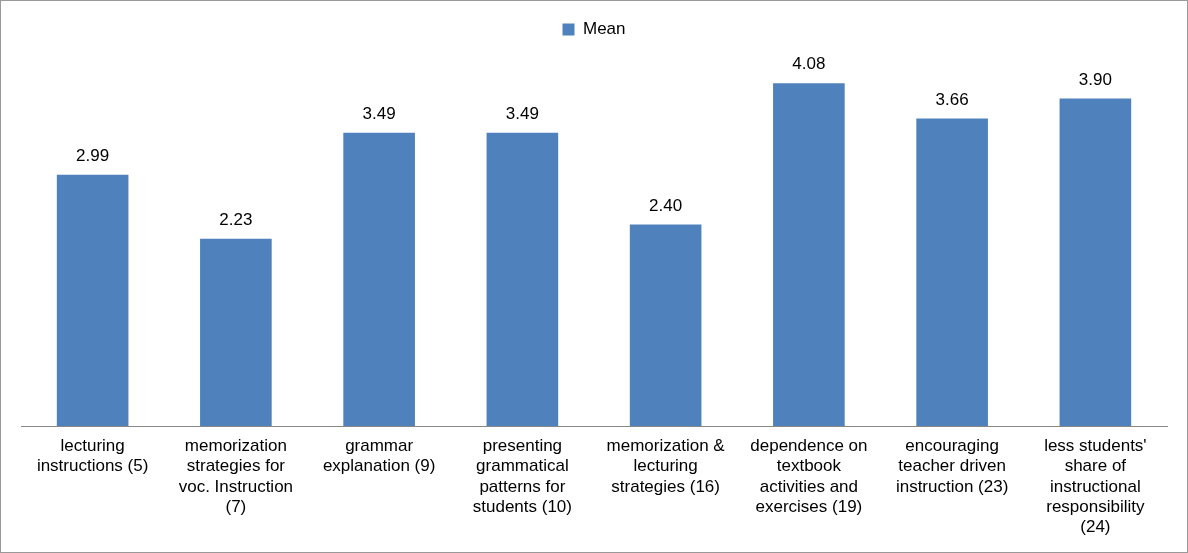 Image resolution: width=1188 pixels, height=553 pixels. What do you see at coordinates (666, 465) in the screenshot?
I see `x-tick-label: memorization & lecturing strategies (16)` at bounding box center [666, 465].